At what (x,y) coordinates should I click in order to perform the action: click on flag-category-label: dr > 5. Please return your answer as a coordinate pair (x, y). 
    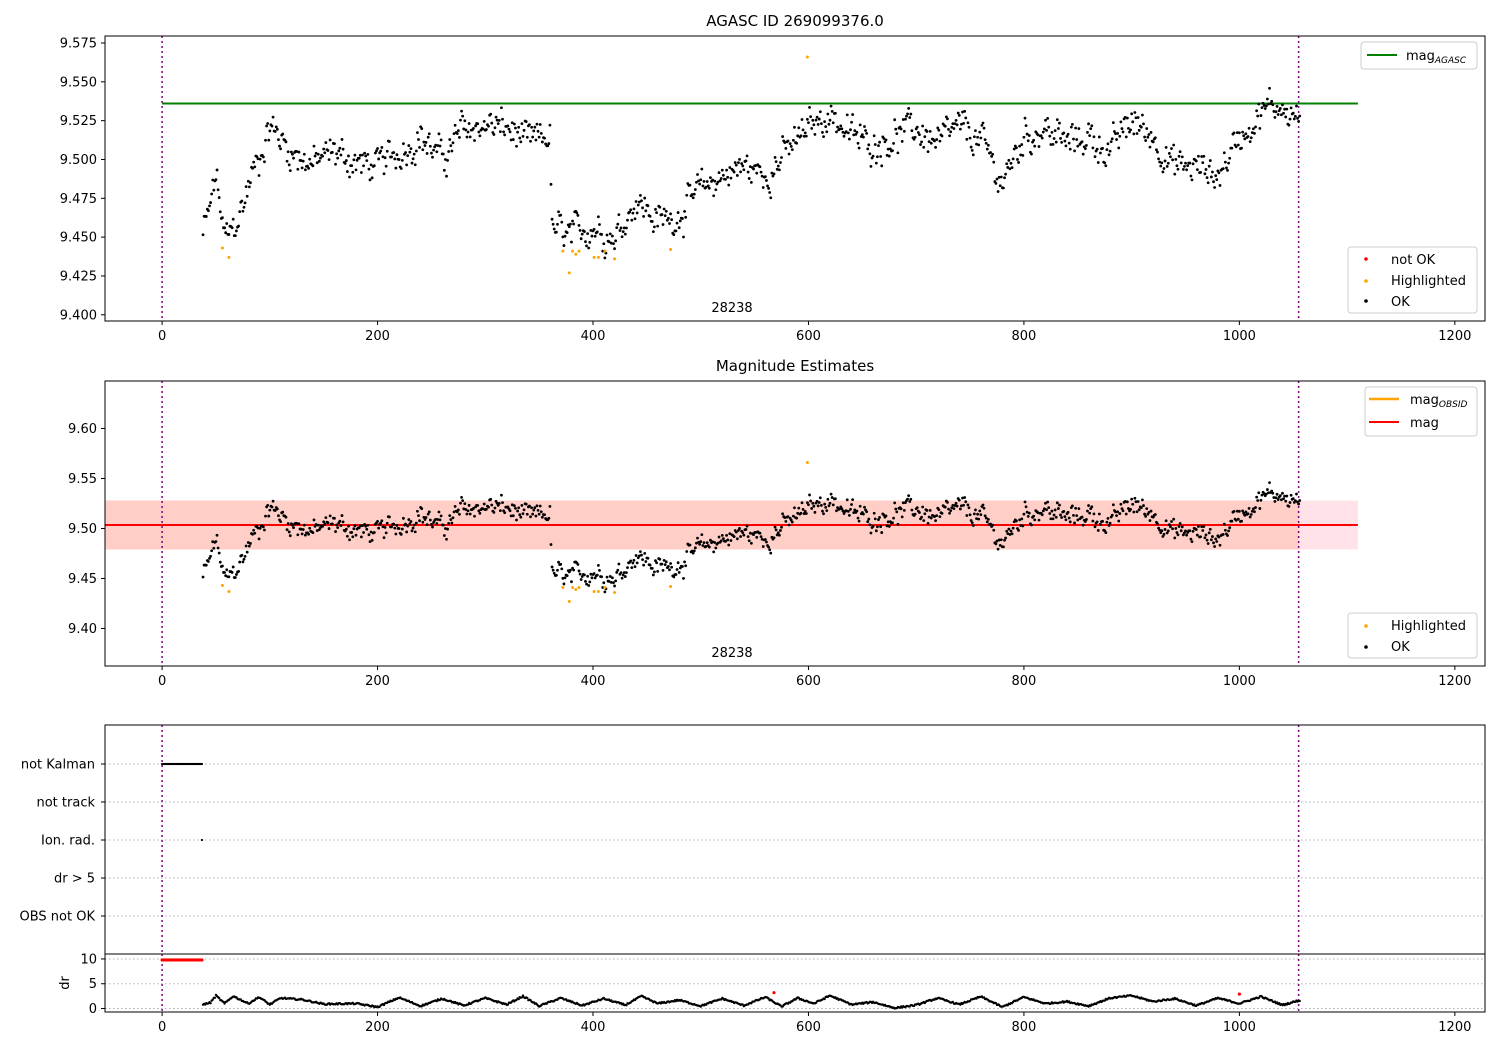
    Looking at the image, I should click on (74, 879).